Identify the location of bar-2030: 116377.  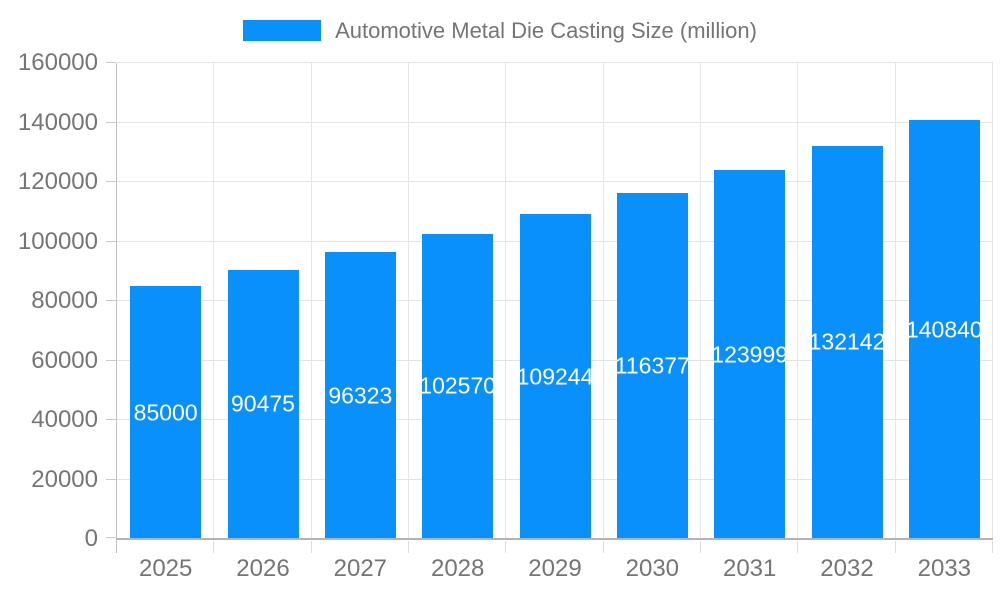
(652, 365).